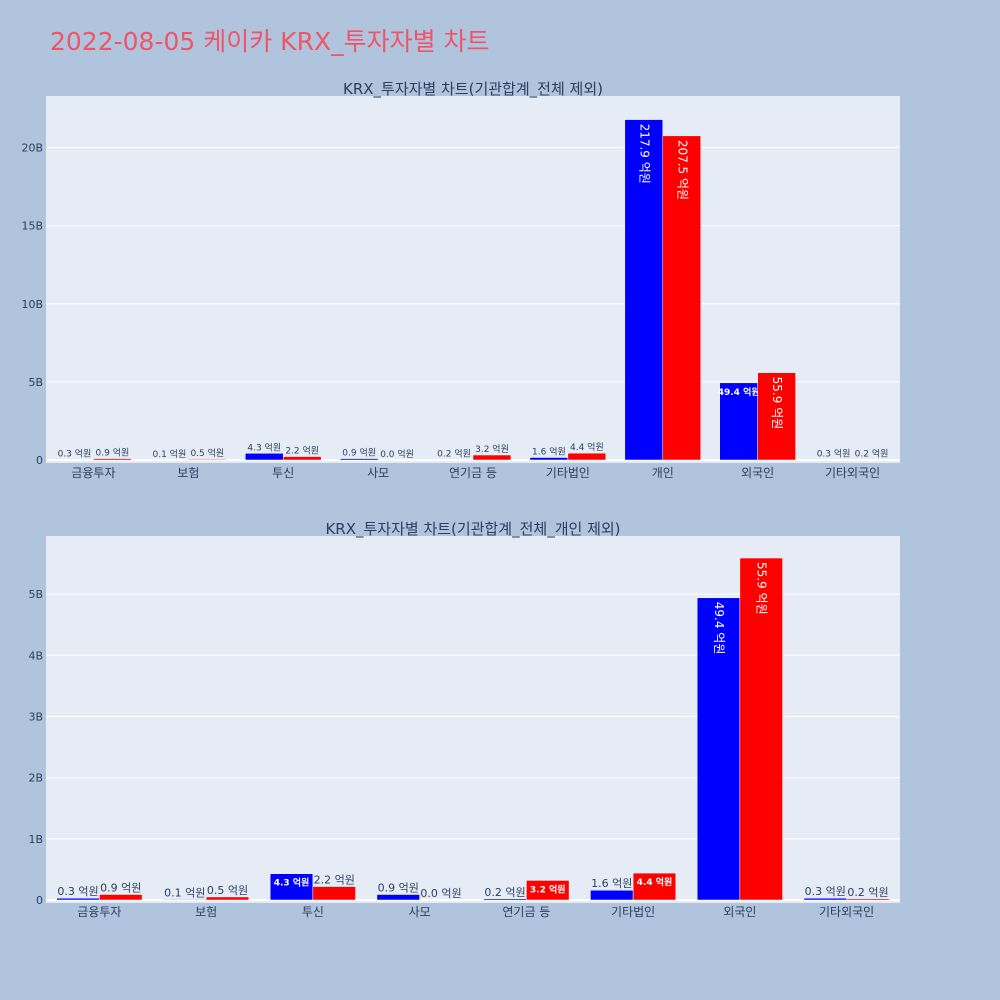  What do you see at coordinates (473, 89) in the screenshot?
I see `chart-title: KRX_투자자별 차트(기관합계_전체 제외)` at bounding box center [473, 89].